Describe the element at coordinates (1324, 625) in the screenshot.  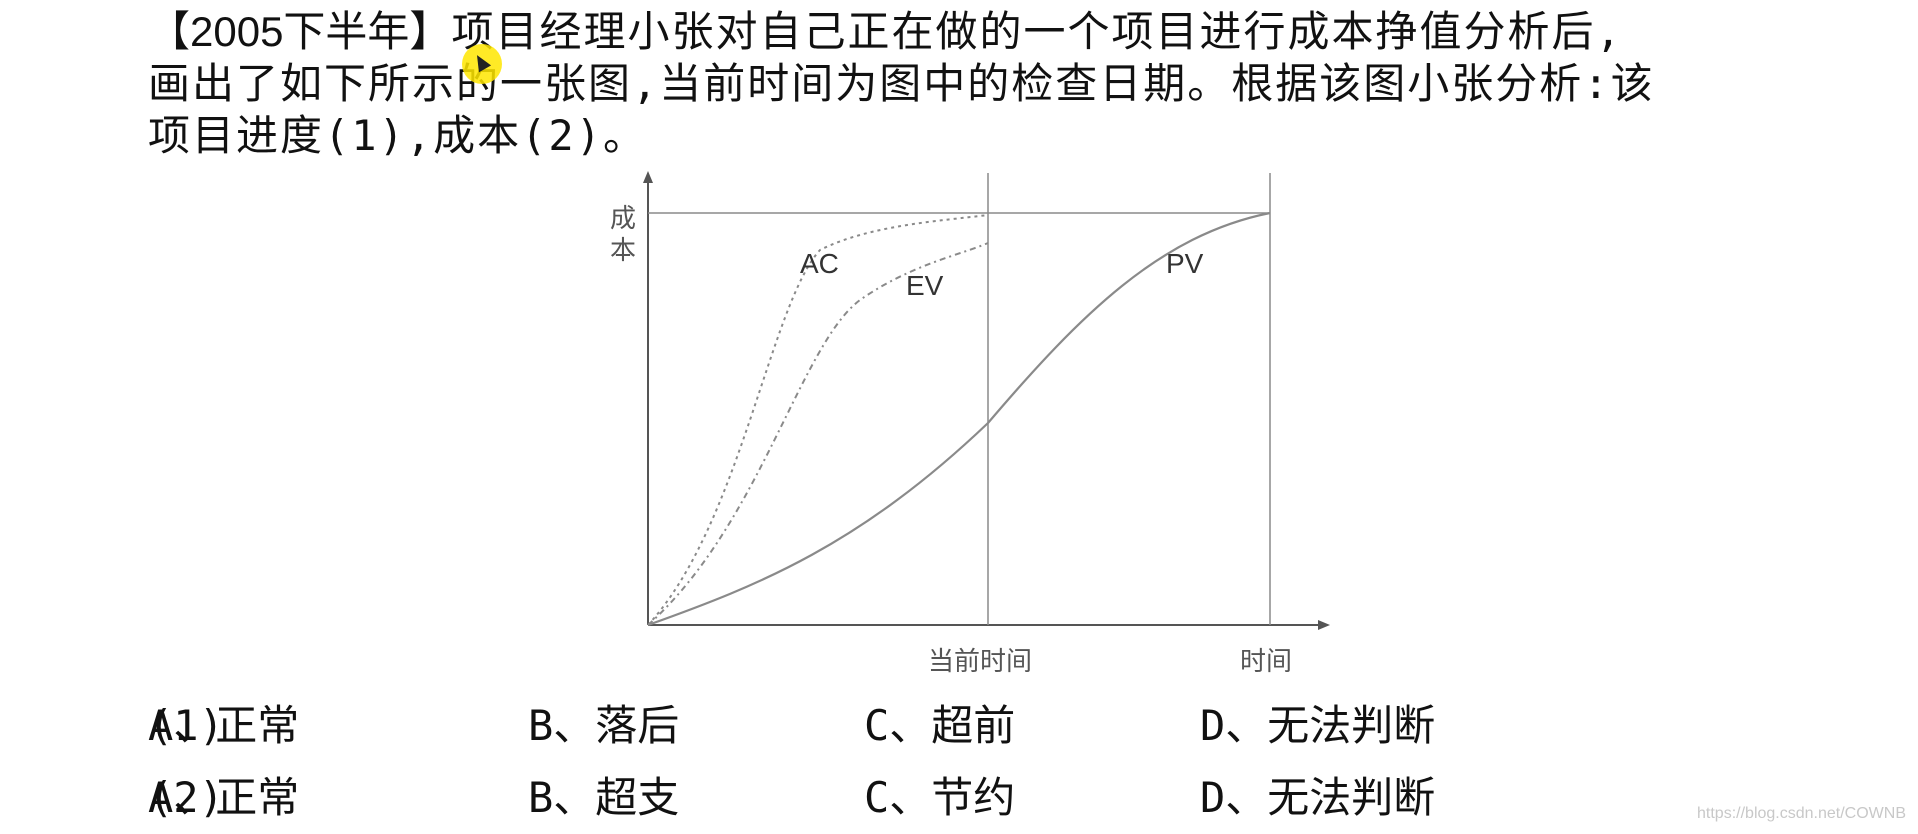
I see `x-axis-arrow` at that location.